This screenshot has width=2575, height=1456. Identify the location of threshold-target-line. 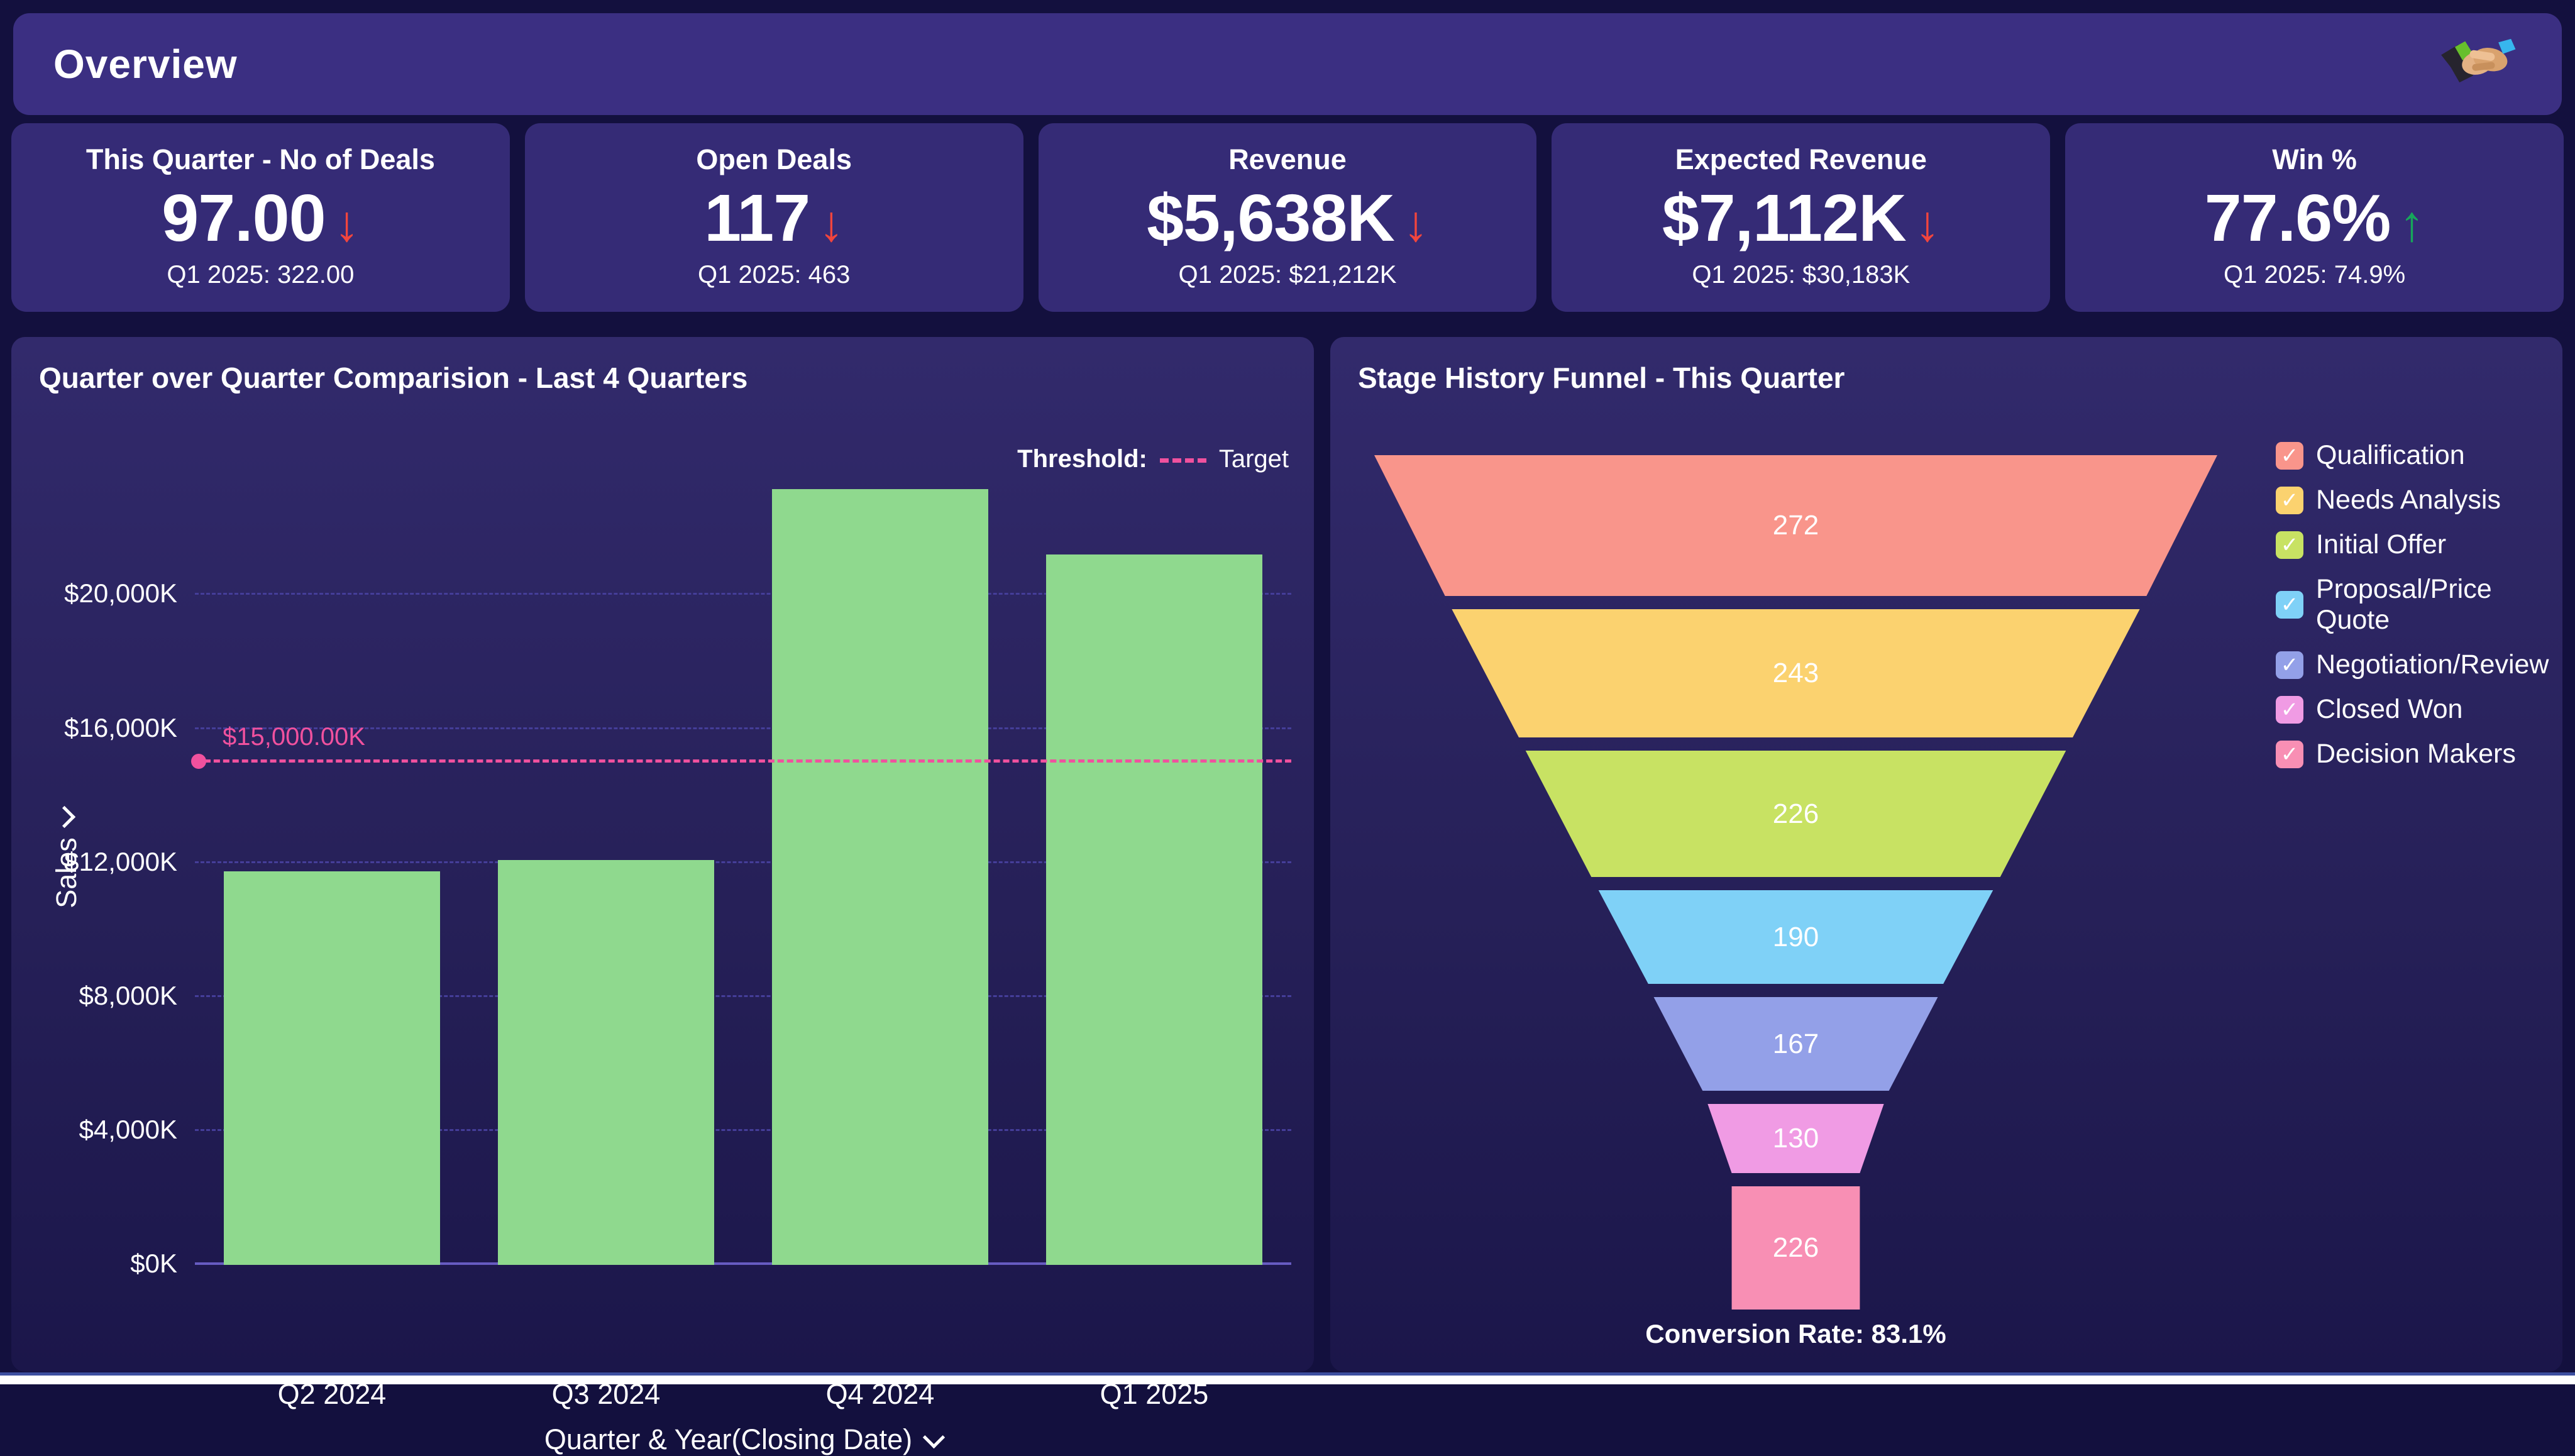
(741, 761).